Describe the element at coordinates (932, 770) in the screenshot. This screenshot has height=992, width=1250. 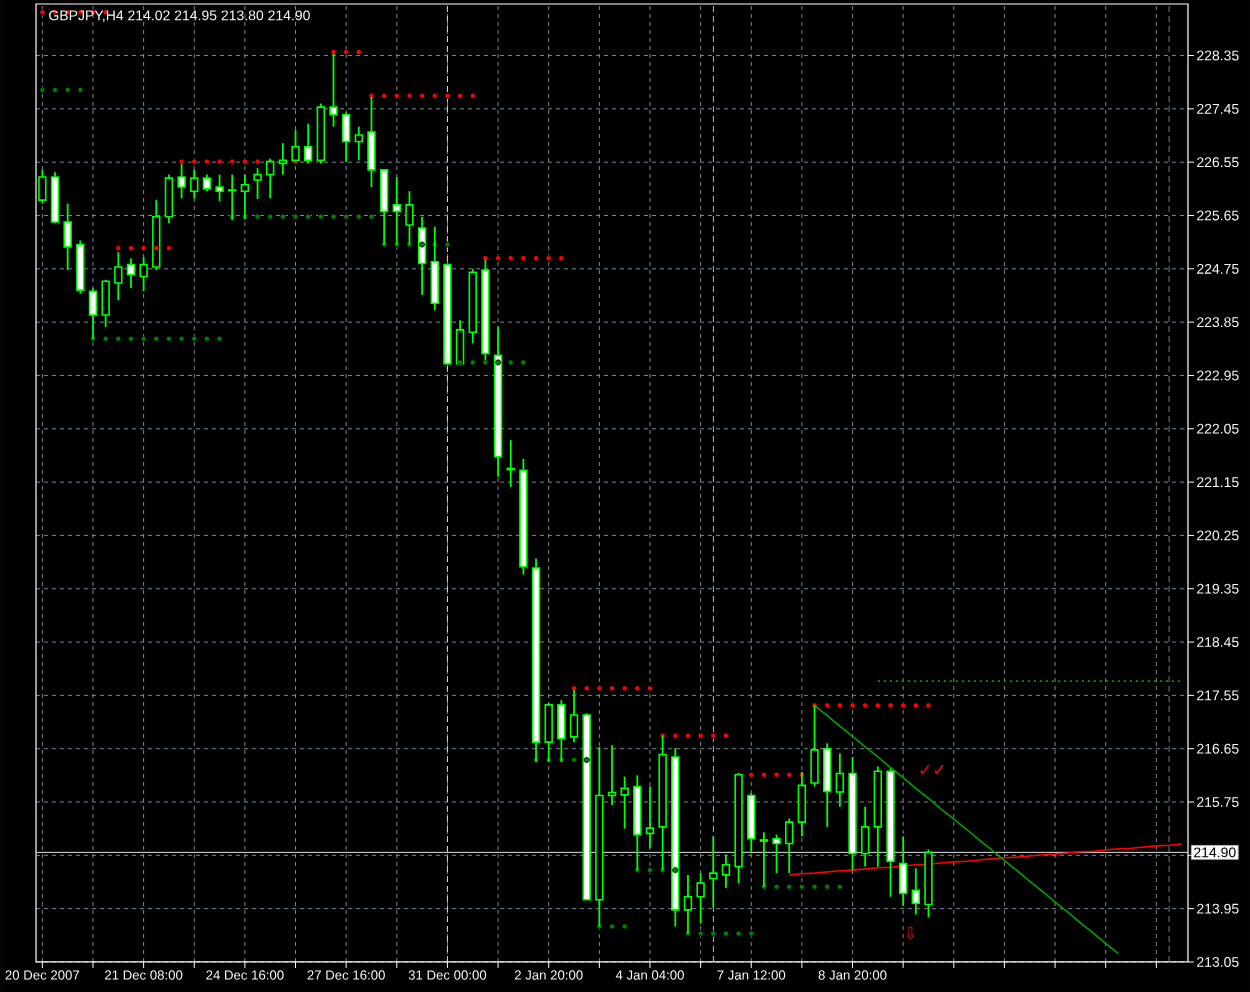
I see `annotation: ✓✓` at that location.